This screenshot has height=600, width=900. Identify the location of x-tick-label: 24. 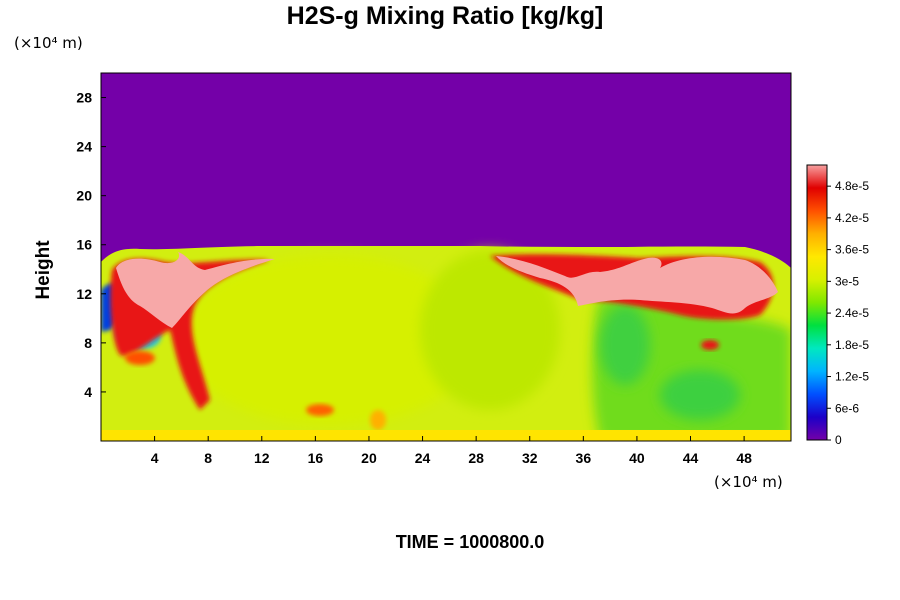
(423, 458).